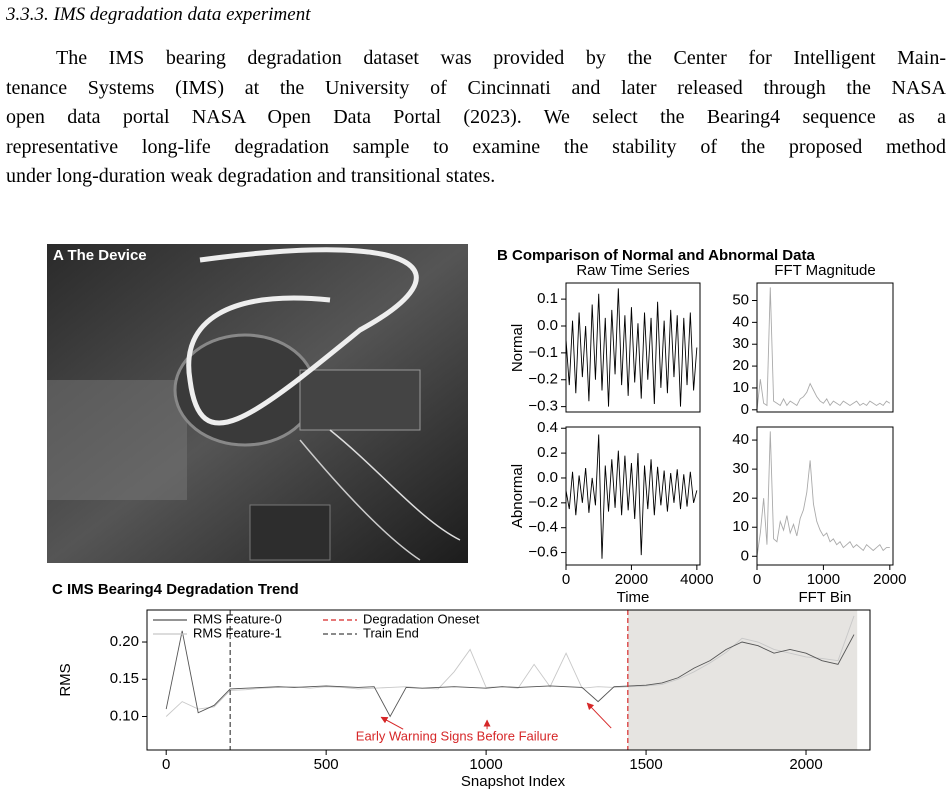 Image resolution: width=952 pixels, height=798 pixels. I want to click on chart-title: C IMS Bearing4 Degradation Trend, so click(175, 589).